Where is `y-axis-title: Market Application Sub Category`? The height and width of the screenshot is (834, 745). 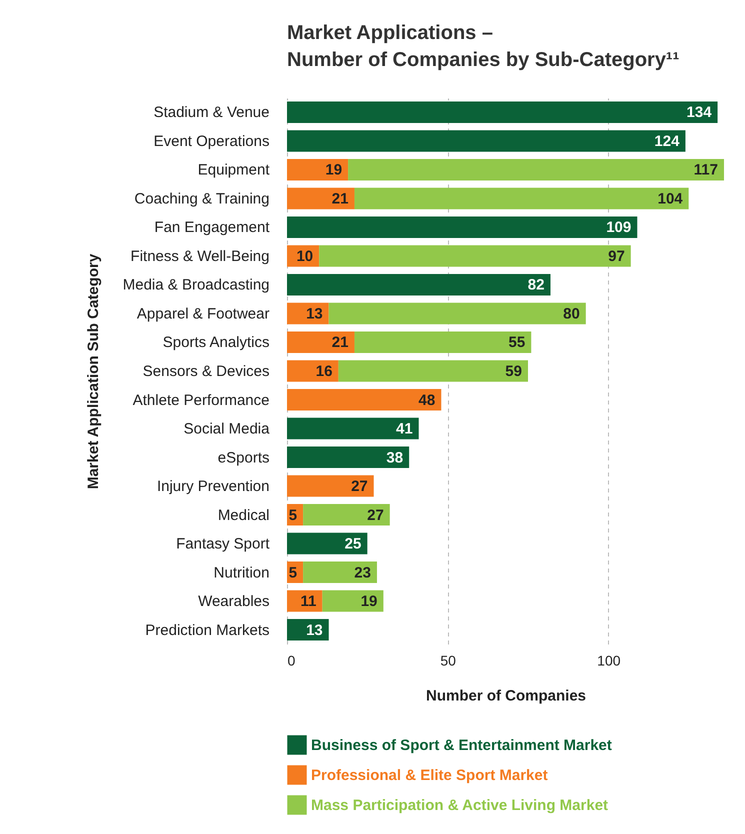
y-axis-title: Market Application Sub Category is located at coordinates (93, 371).